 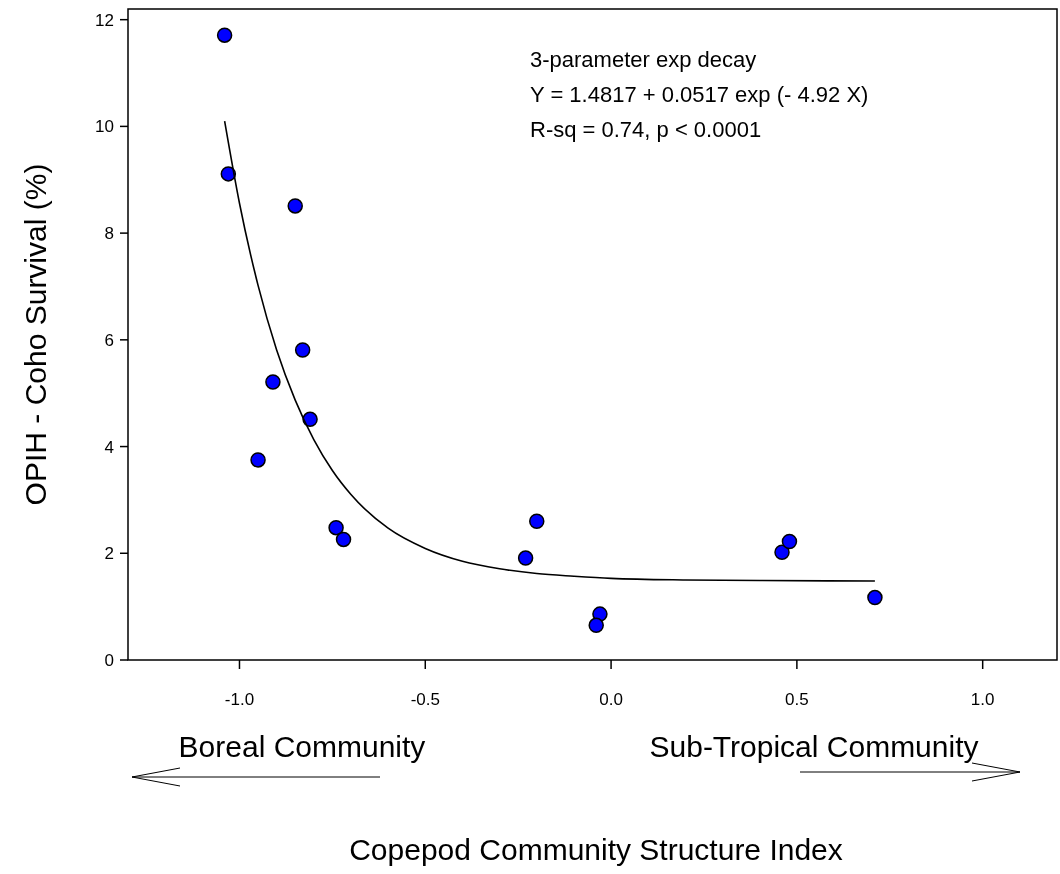 I want to click on text: Sub-Tropical Community, so click(x=814, y=746).